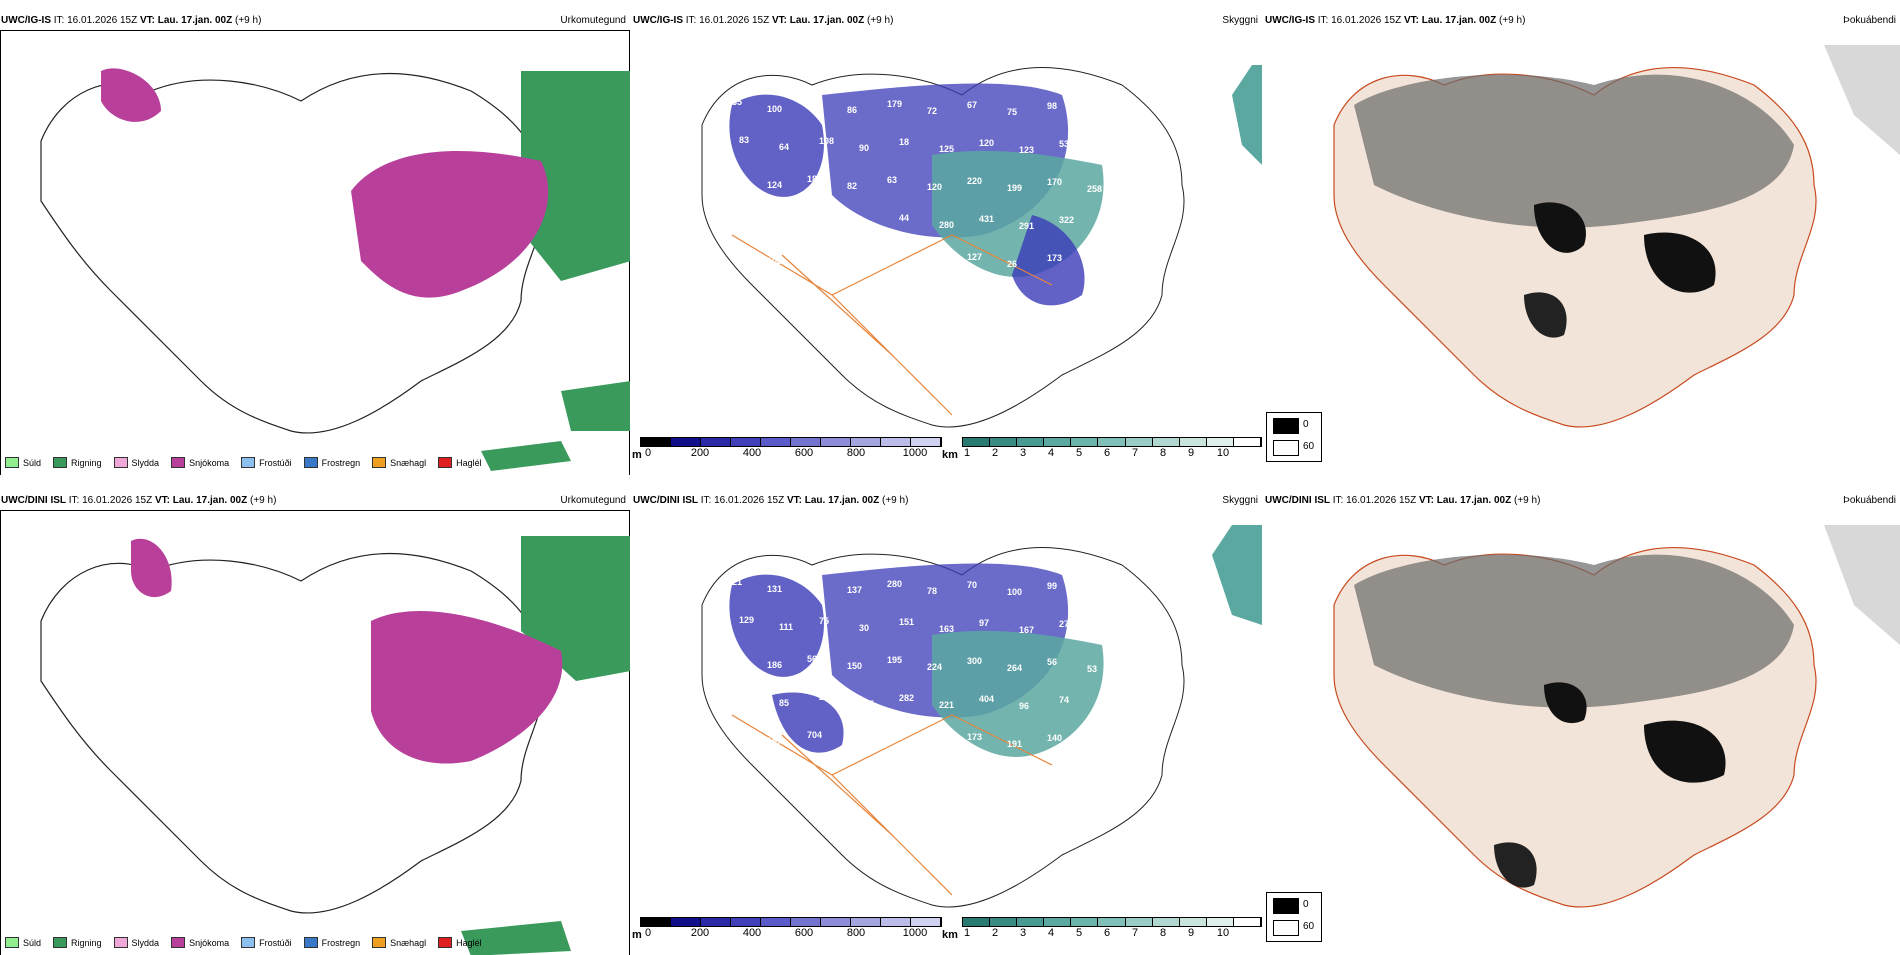 The image size is (1900, 955). What do you see at coordinates (986, 219) in the screenshot?
I see `visibility-value: 431` at bounding box center [986, 219].